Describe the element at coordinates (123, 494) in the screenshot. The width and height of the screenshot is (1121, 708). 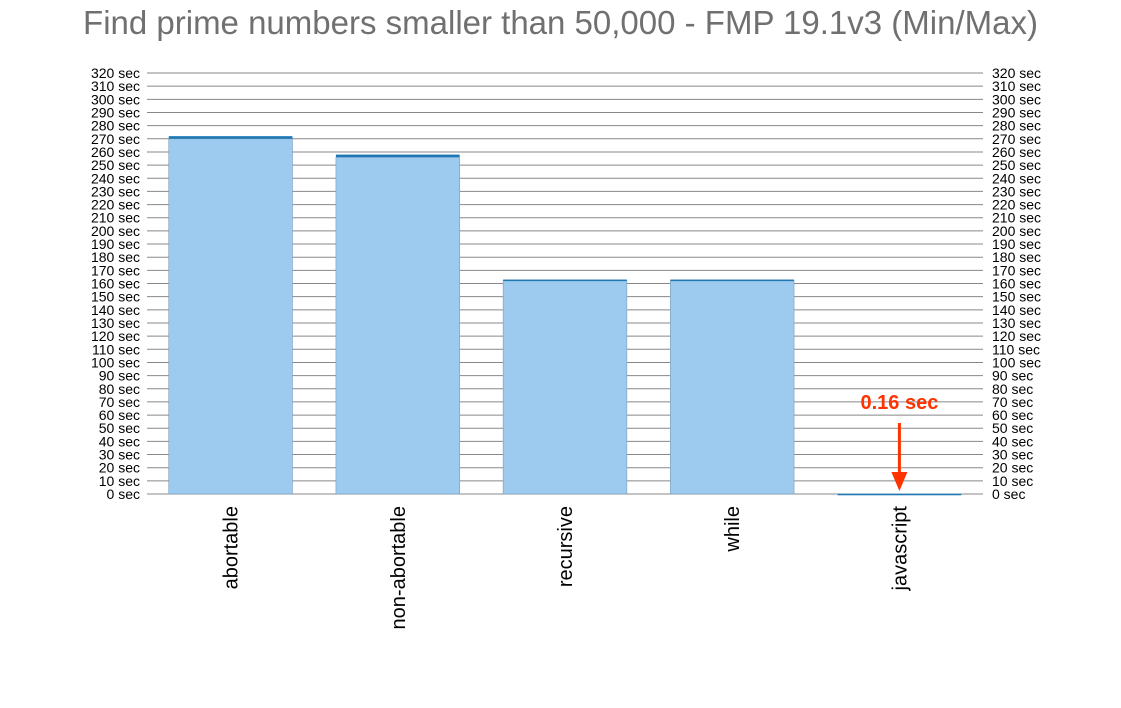
I see `y-tick-label-left: 0 sec` at that location.